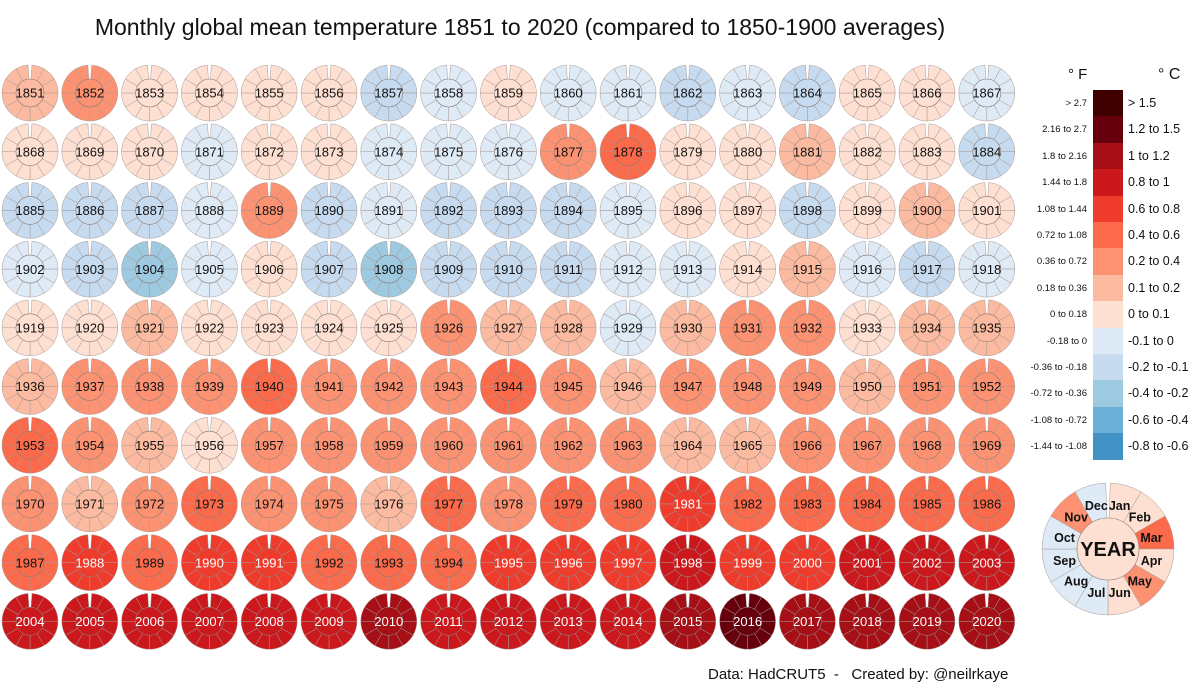 The image size is (1200, 693). I want to click on year-wheel-1959: 1959, so click(389, 445).